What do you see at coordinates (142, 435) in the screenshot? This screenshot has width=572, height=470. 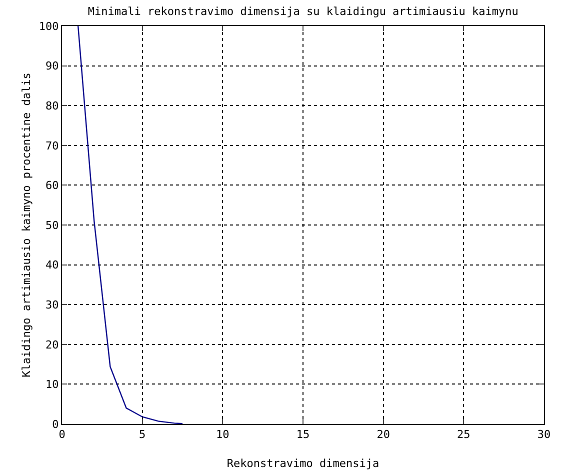 I see `x-tick-label: 5` at bounding box center [142, 435].